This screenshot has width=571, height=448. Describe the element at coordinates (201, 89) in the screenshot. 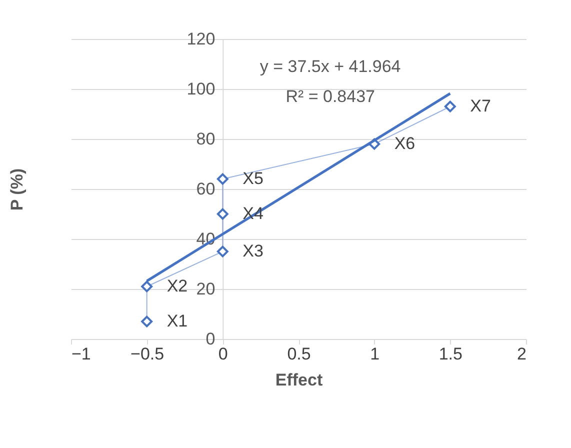

I see `y-tick-label: 100` at that location.